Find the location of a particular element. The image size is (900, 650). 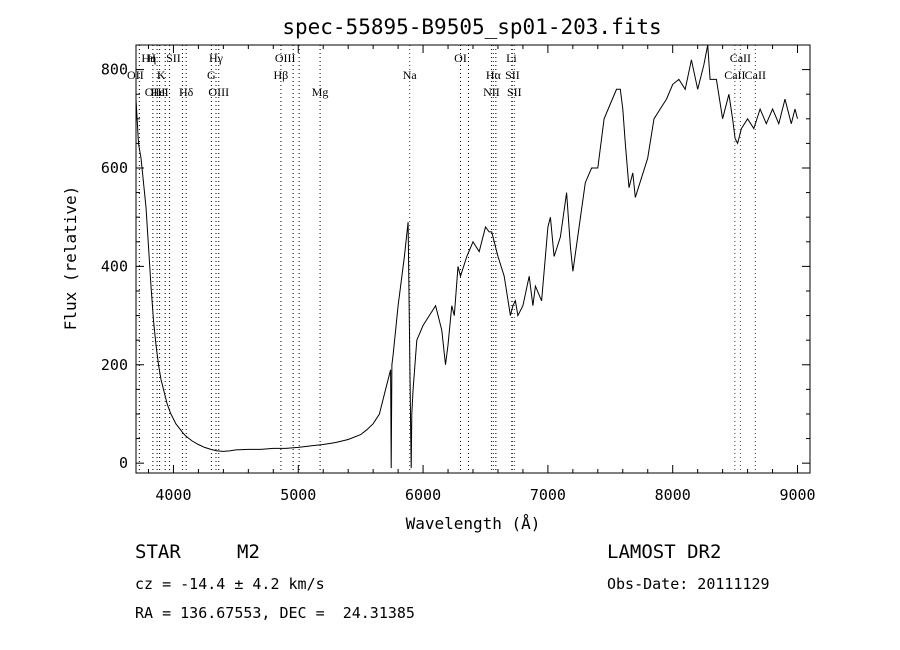

object-class: STAR is located at coordinates (158, 552).